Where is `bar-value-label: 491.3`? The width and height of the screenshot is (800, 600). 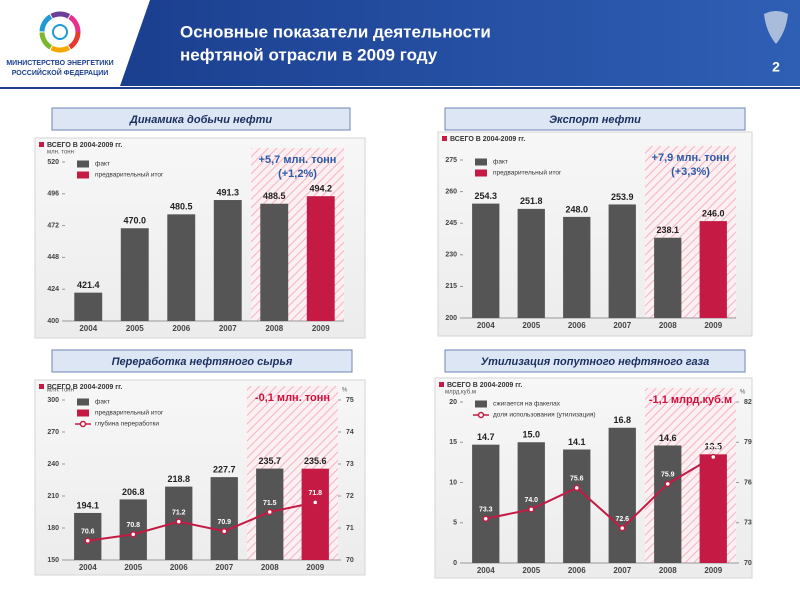
bar-value-label: 491.3 is located at coordinates (227, 192).